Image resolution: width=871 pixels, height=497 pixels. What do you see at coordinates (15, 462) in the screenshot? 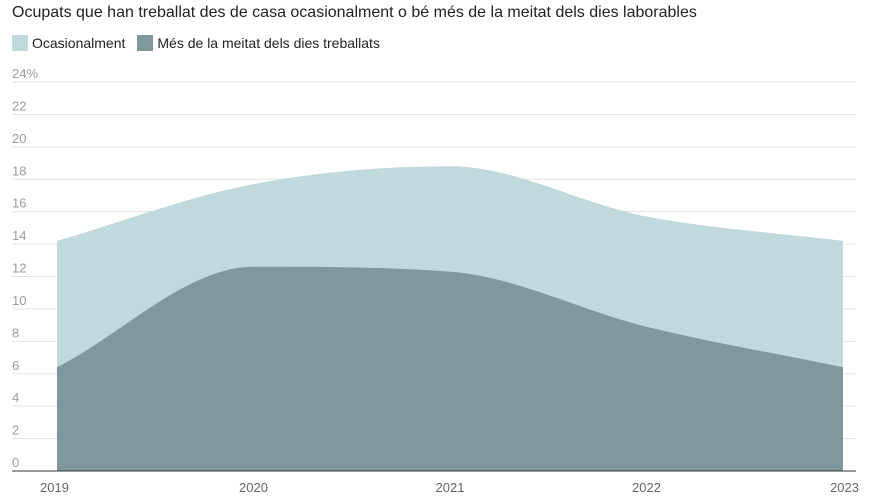
I see `y-tick-label: 0` at bounding box center [15, 462].